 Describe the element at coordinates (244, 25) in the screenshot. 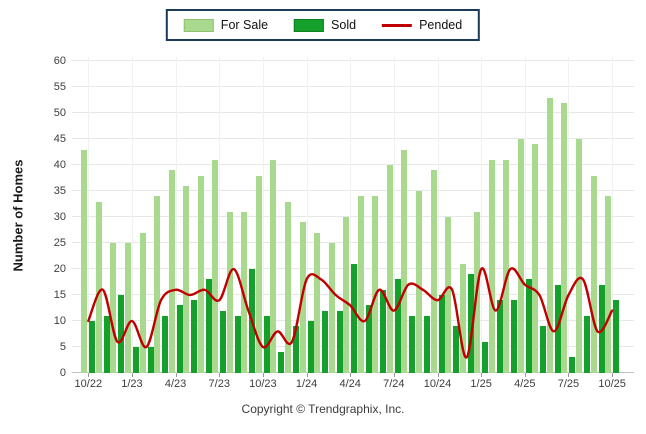

I see `legend-label-for-sale: For Sale` at that location.